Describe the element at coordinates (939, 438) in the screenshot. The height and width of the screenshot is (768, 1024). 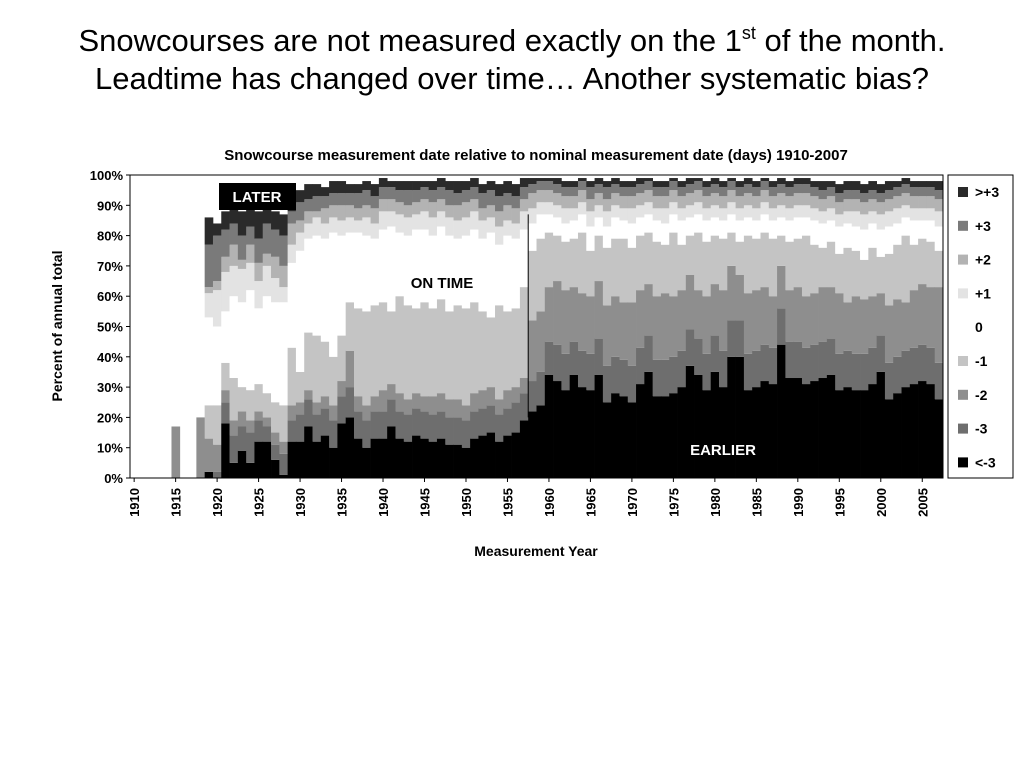
I see `bar-segment-2007-s0` at that location.